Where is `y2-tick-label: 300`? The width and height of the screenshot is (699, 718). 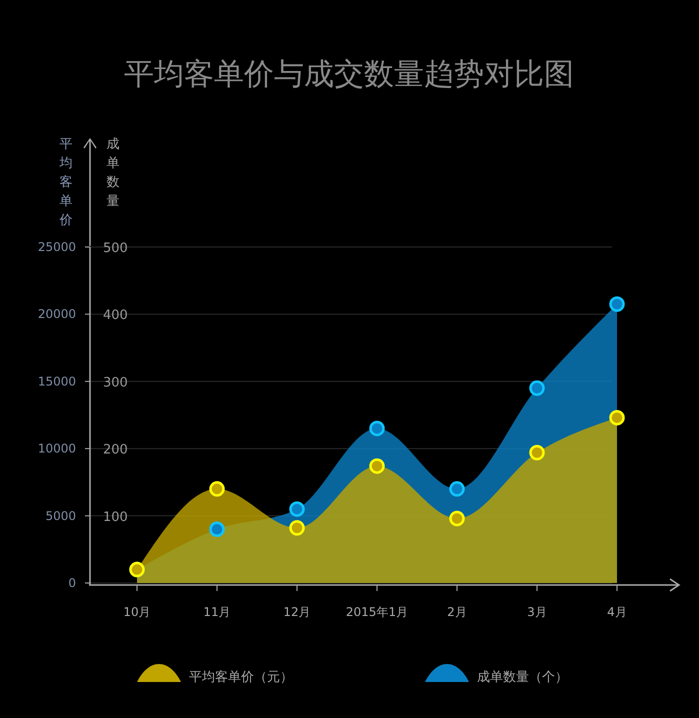 y2-tick-label: 300 is located at coordinates (115, 382).